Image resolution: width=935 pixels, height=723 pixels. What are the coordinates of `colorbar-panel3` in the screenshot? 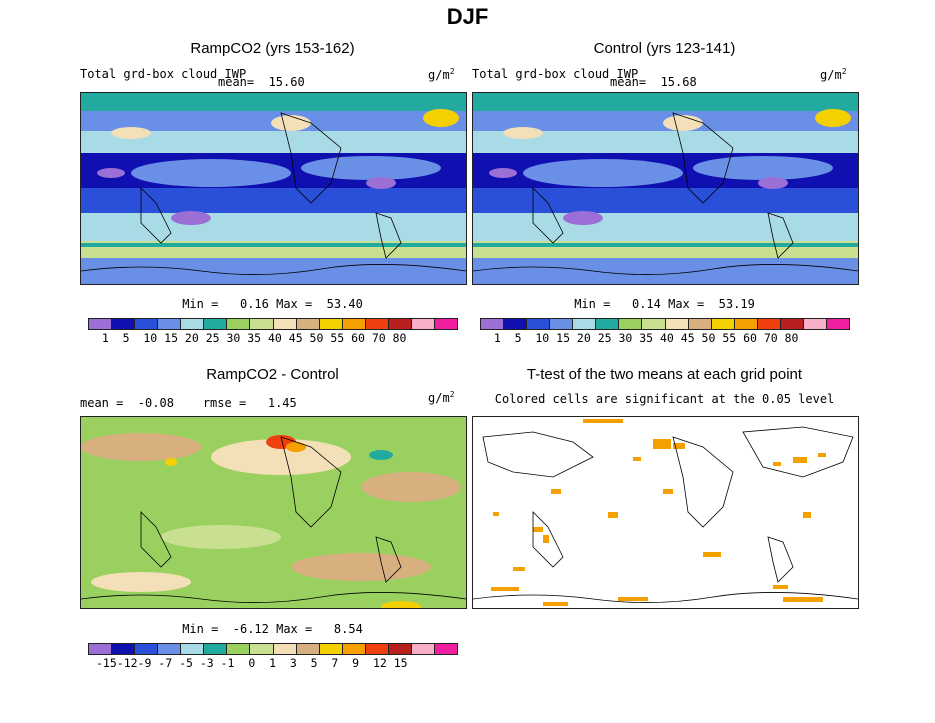 It's located at (273, 649).